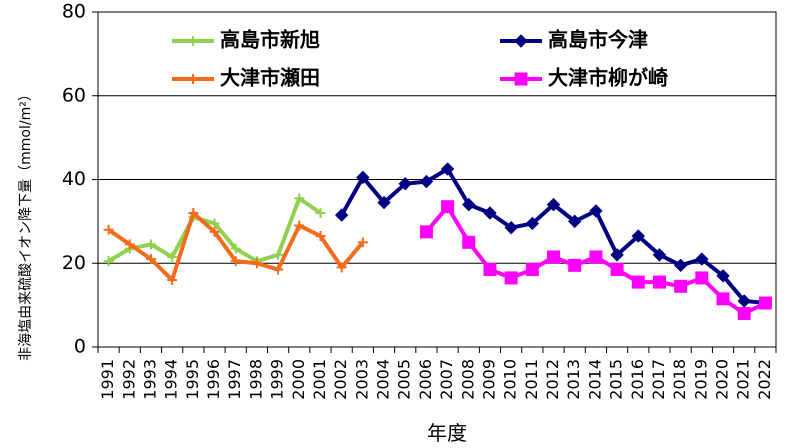 This screenshot has width=800, height=448. What do you see at coordinates (255, 379) in the screenshot?
I see `x-tick-label: 1998` at bounding box center [255, 379].